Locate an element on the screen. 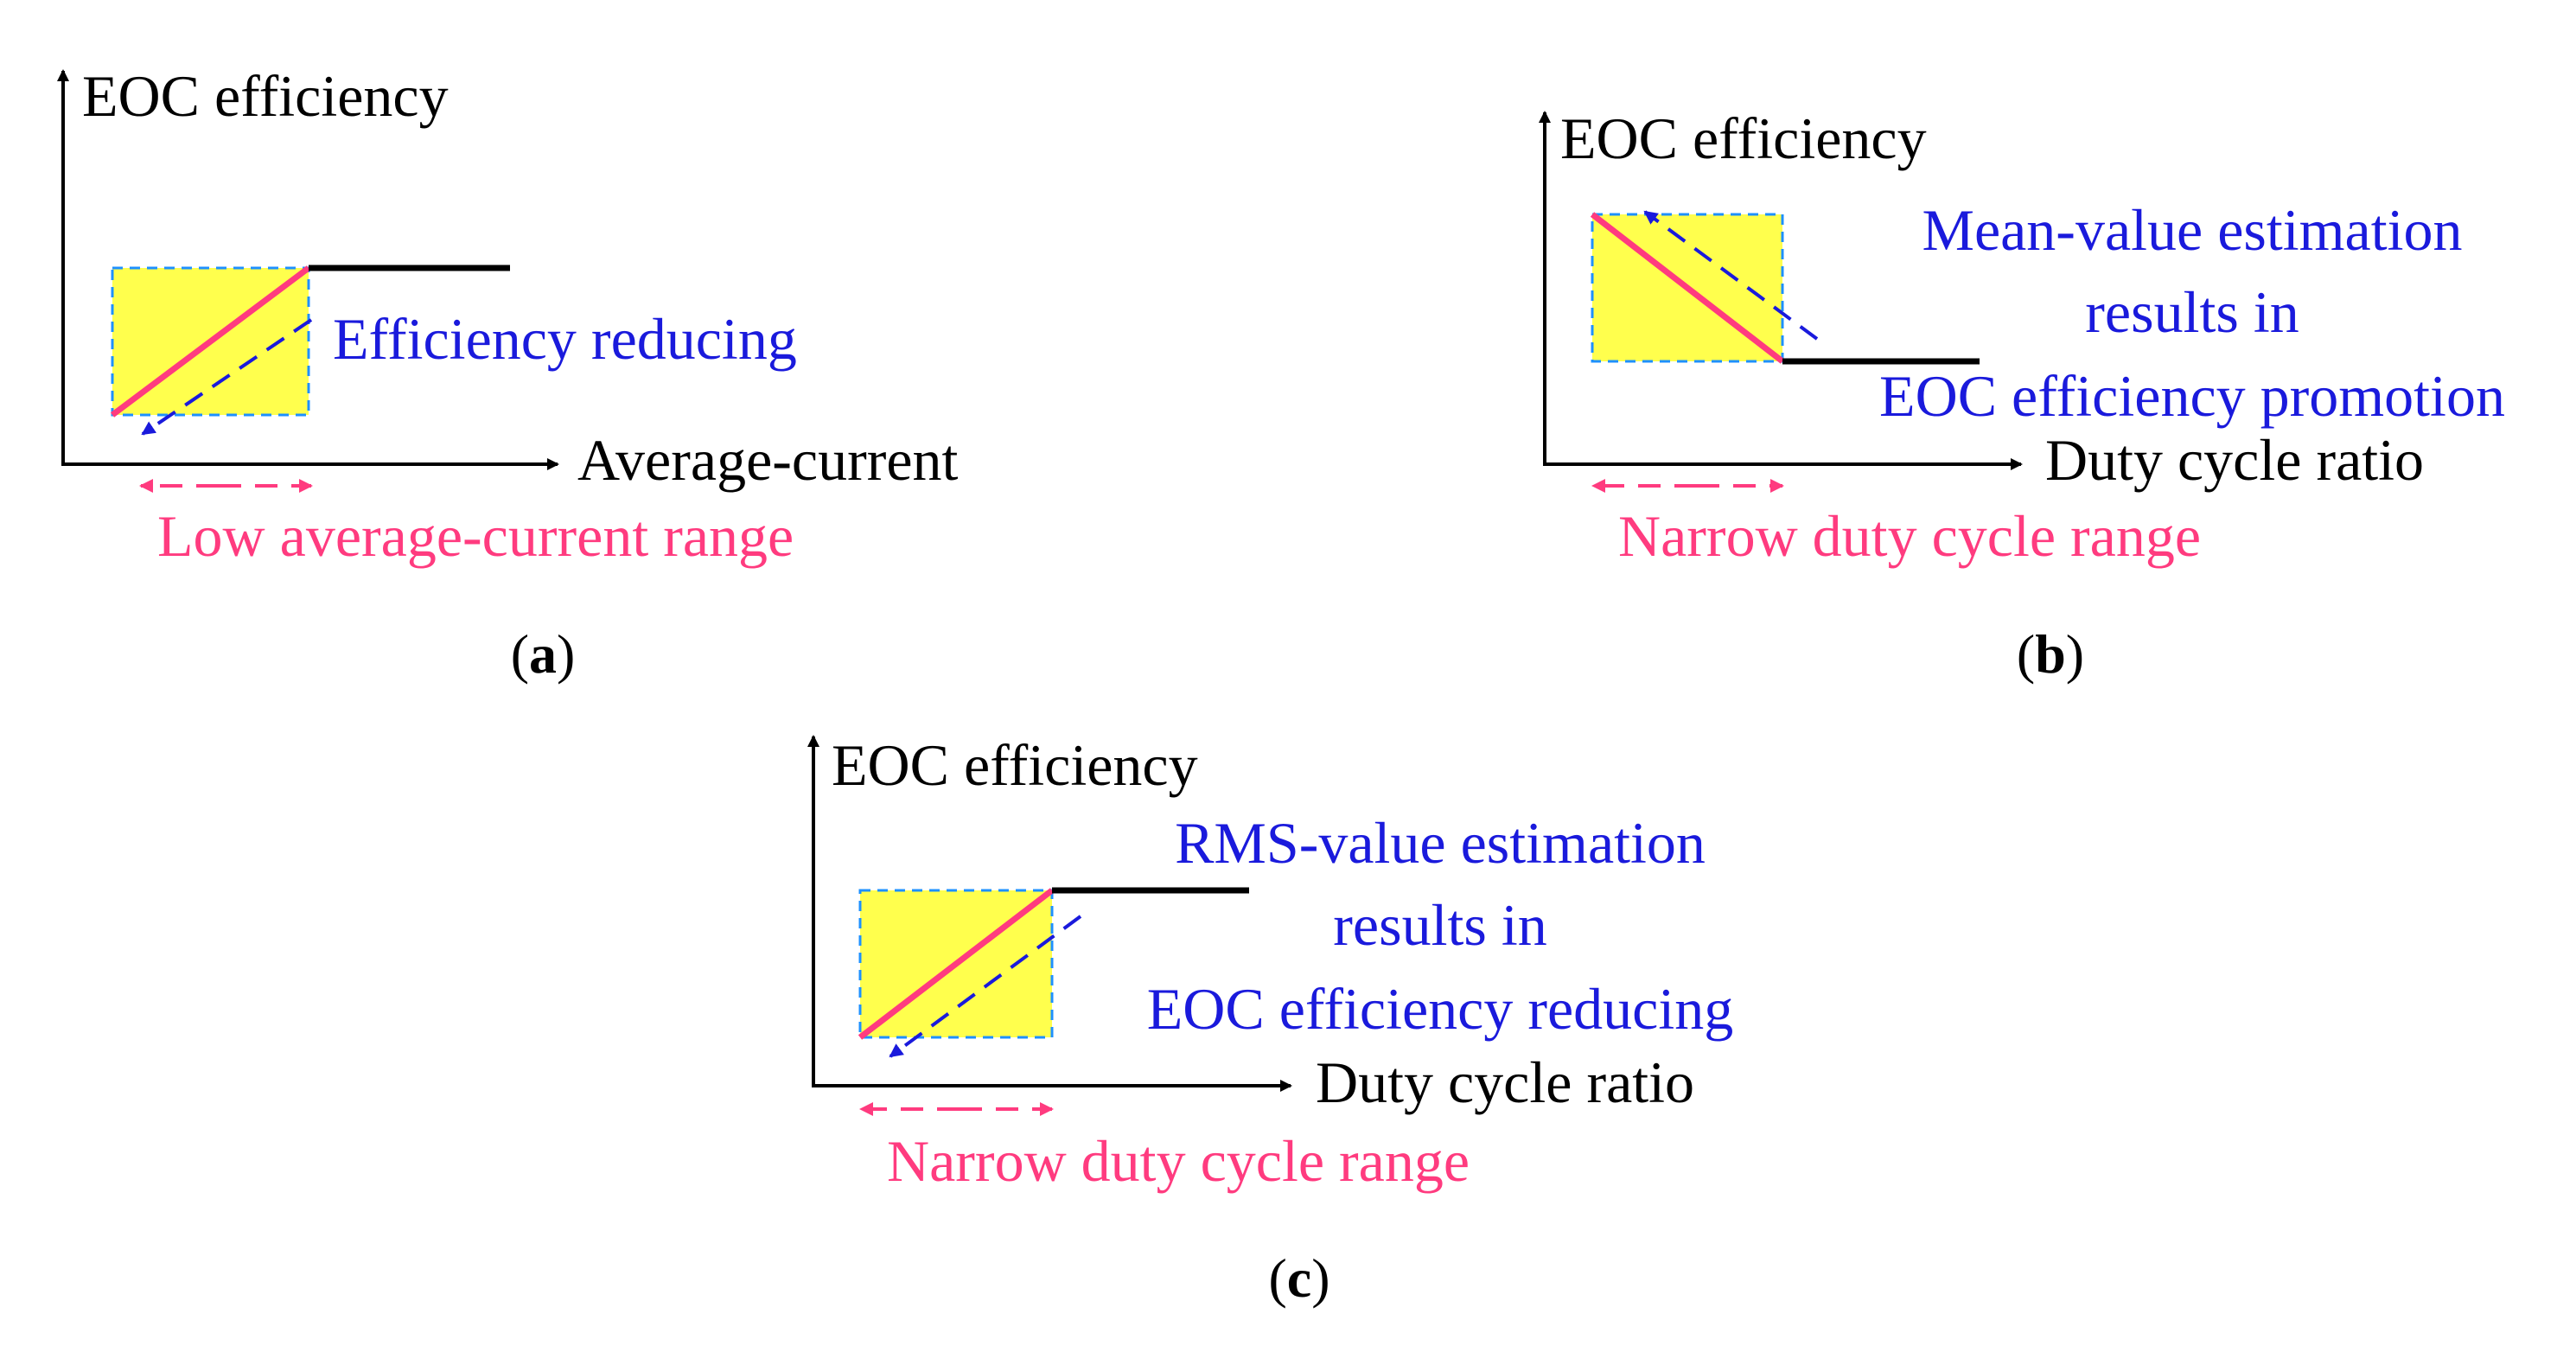  panel-a-range-label: Low average-current range is located at coordinates (475, 536).